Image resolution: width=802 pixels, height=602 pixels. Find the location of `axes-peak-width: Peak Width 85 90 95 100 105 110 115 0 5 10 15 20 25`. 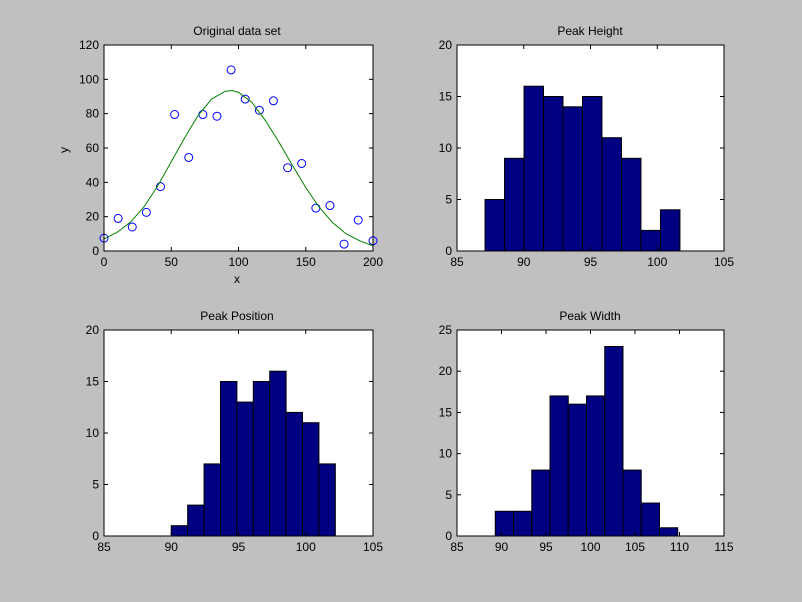

axes-peak-width: Peak Width 85 90 95 100 105 110 115 0 5 10 15 20 25 is located at coordinates (586, 431).